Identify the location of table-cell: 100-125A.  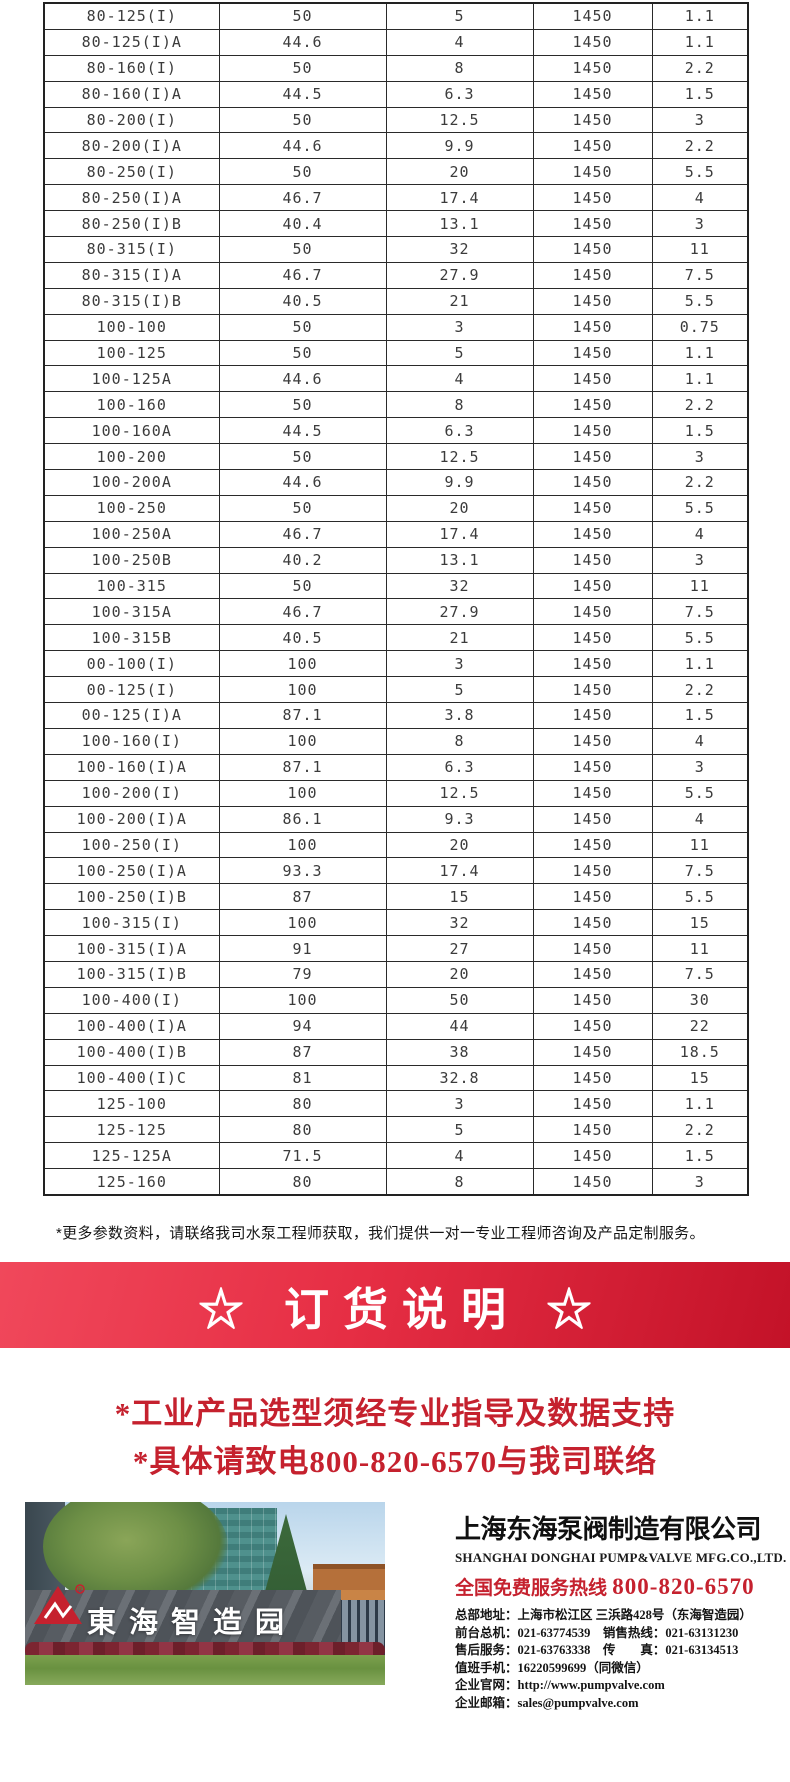
(131, 379).